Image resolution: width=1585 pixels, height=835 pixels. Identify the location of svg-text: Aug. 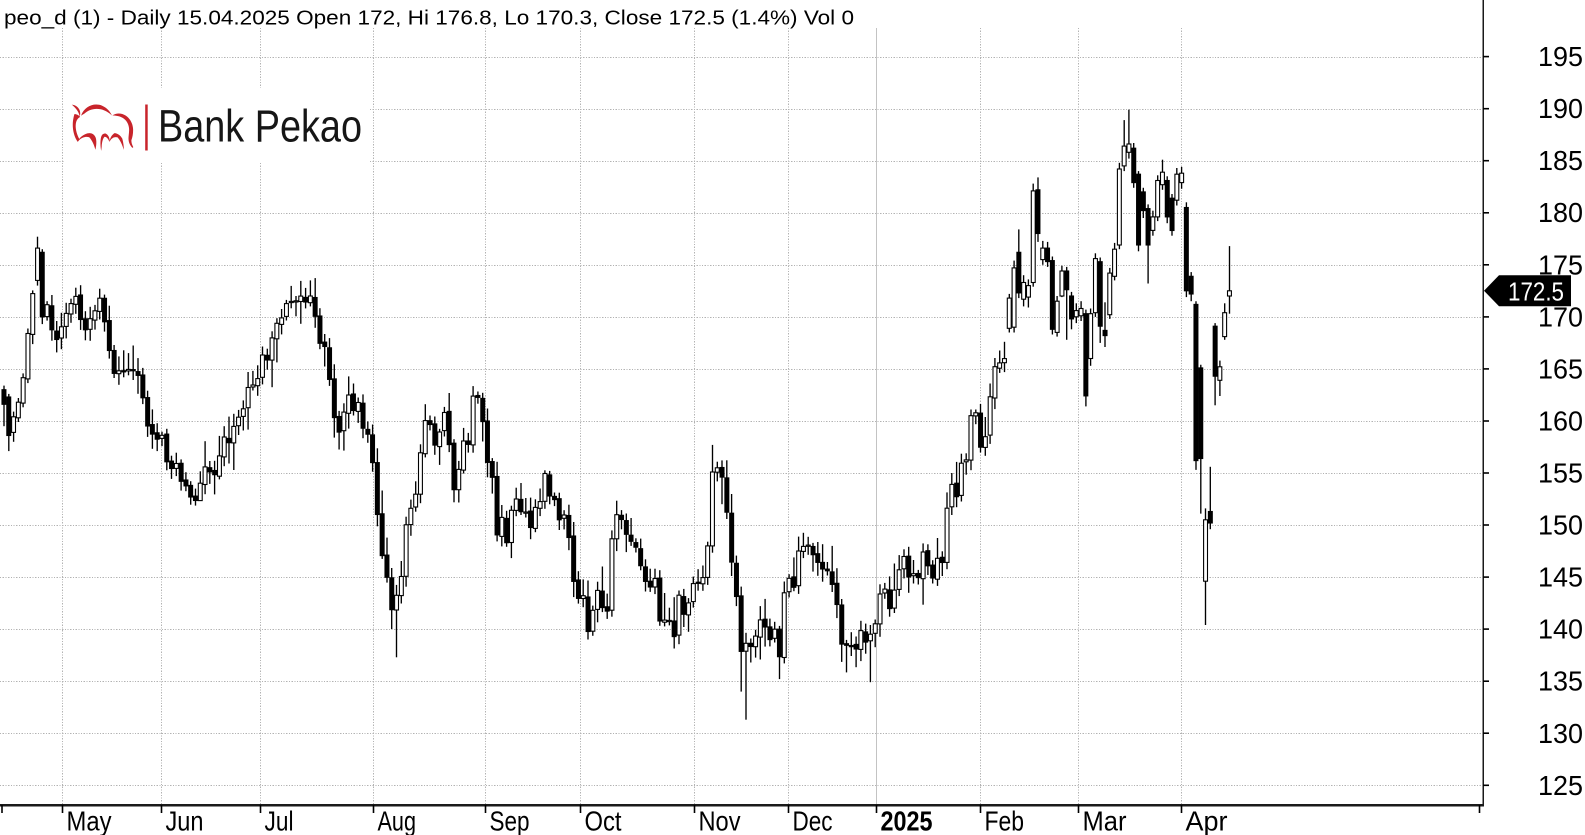
(397, 820).